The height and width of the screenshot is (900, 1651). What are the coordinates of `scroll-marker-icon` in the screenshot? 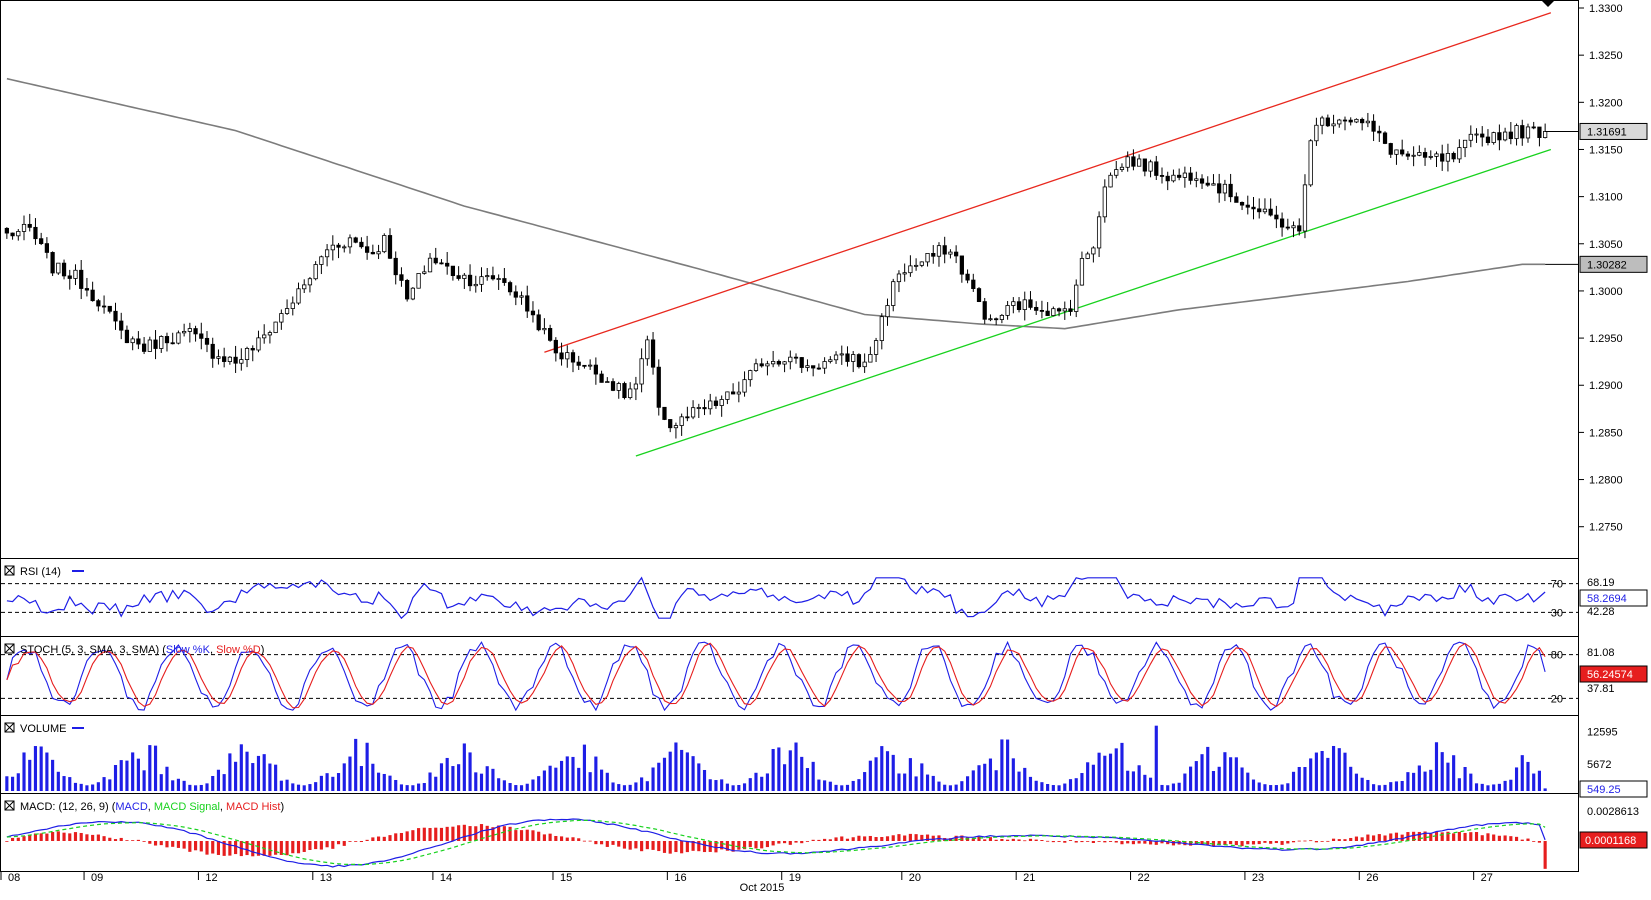 It's located at (1548, 3).